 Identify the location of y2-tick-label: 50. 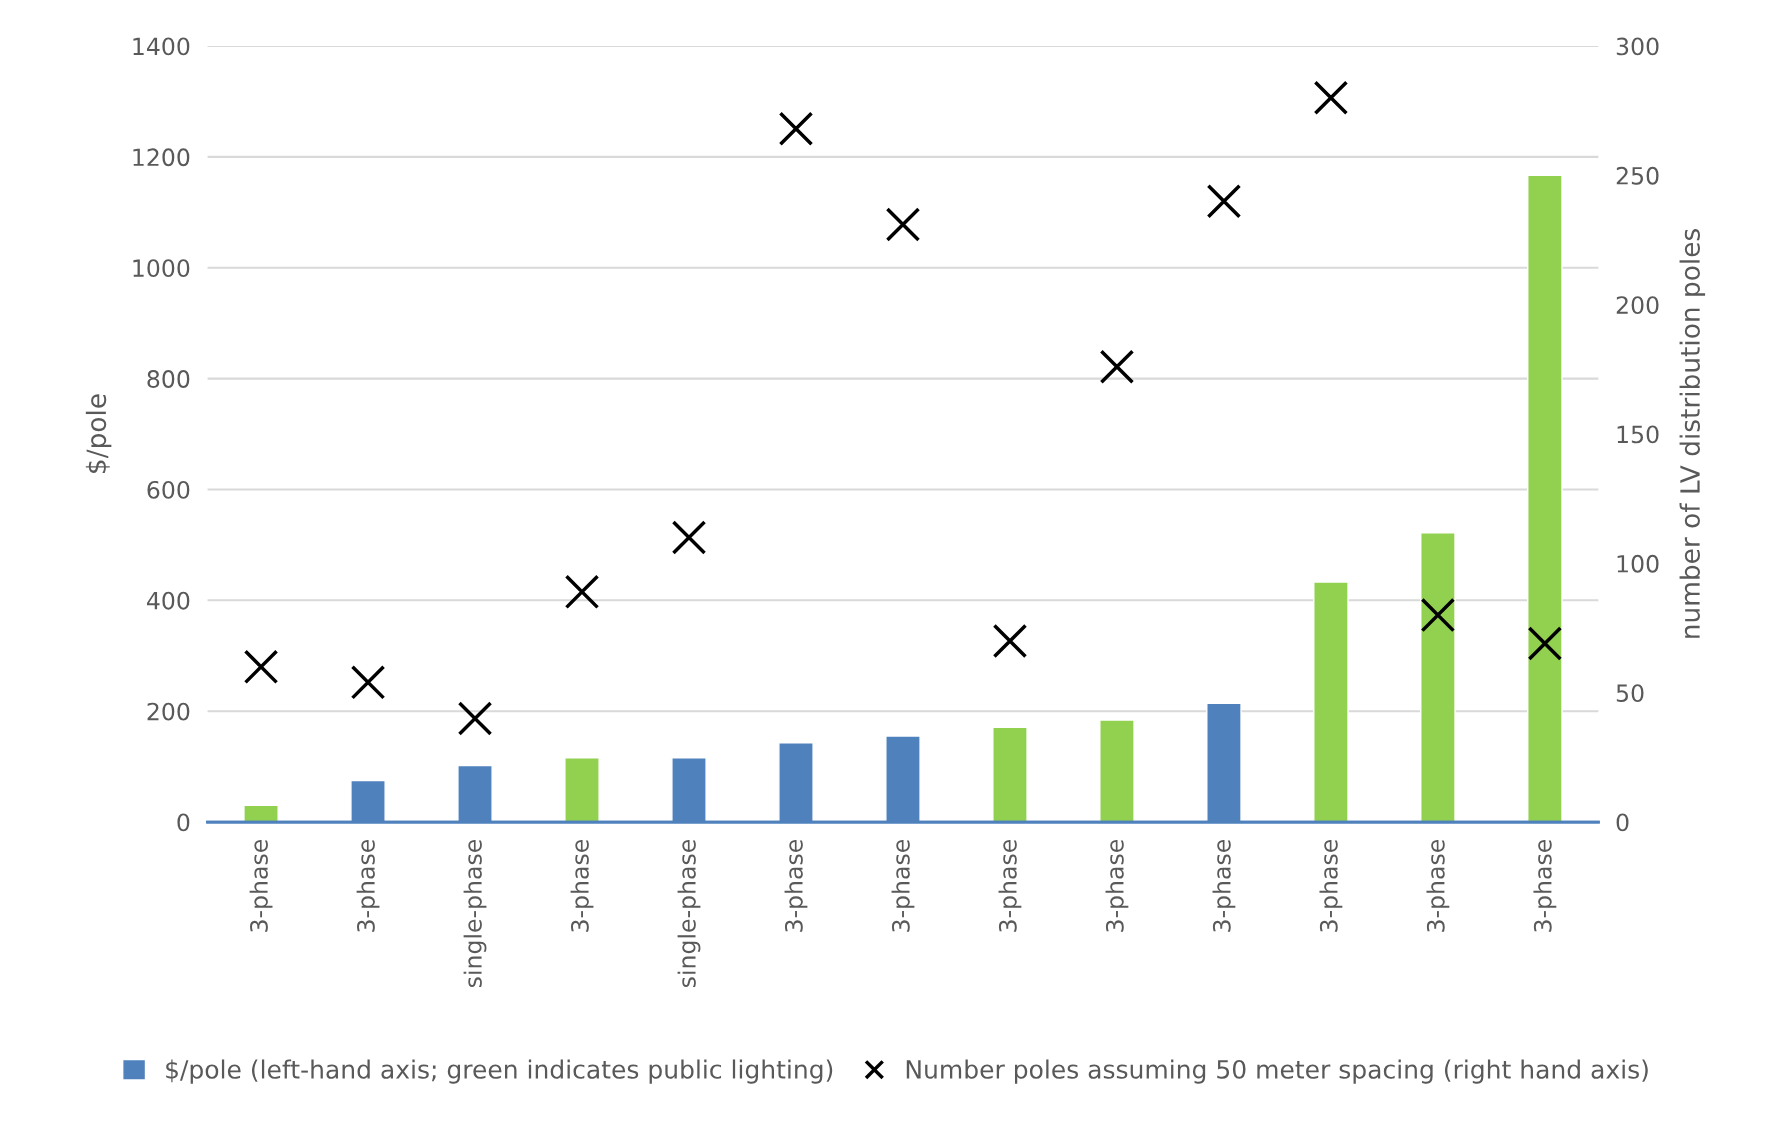
(1630, 693).